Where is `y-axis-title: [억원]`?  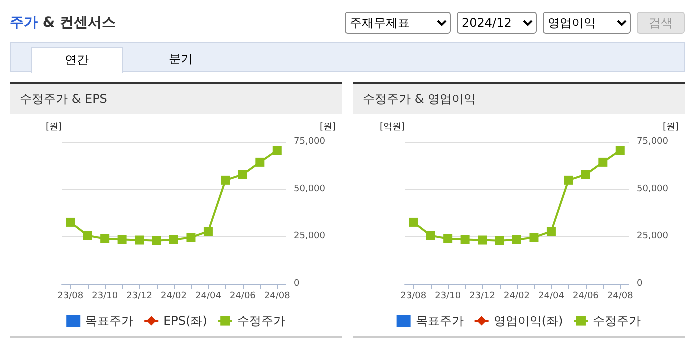 y-axis-title: [억원] is located at coordinates (392, 127).